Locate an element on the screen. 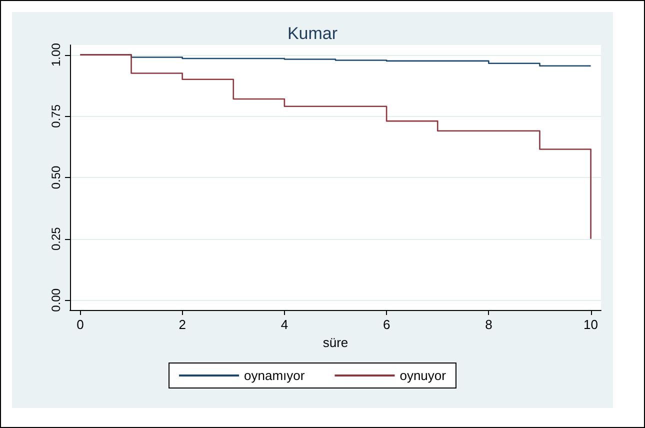 This screenshot has width=645, height=428. x-tick-label: 10 is located at coordinates (591, 324).